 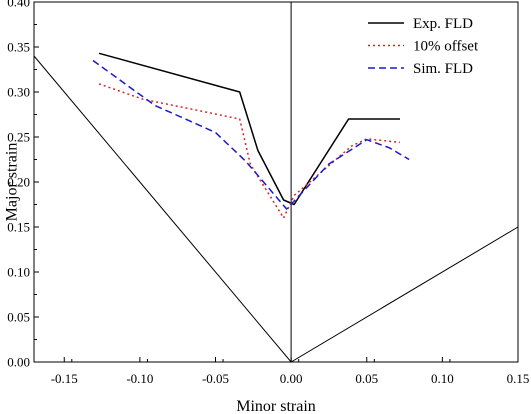 I want to click on x-tick-label: -0.10, so click(x=139, y=378).